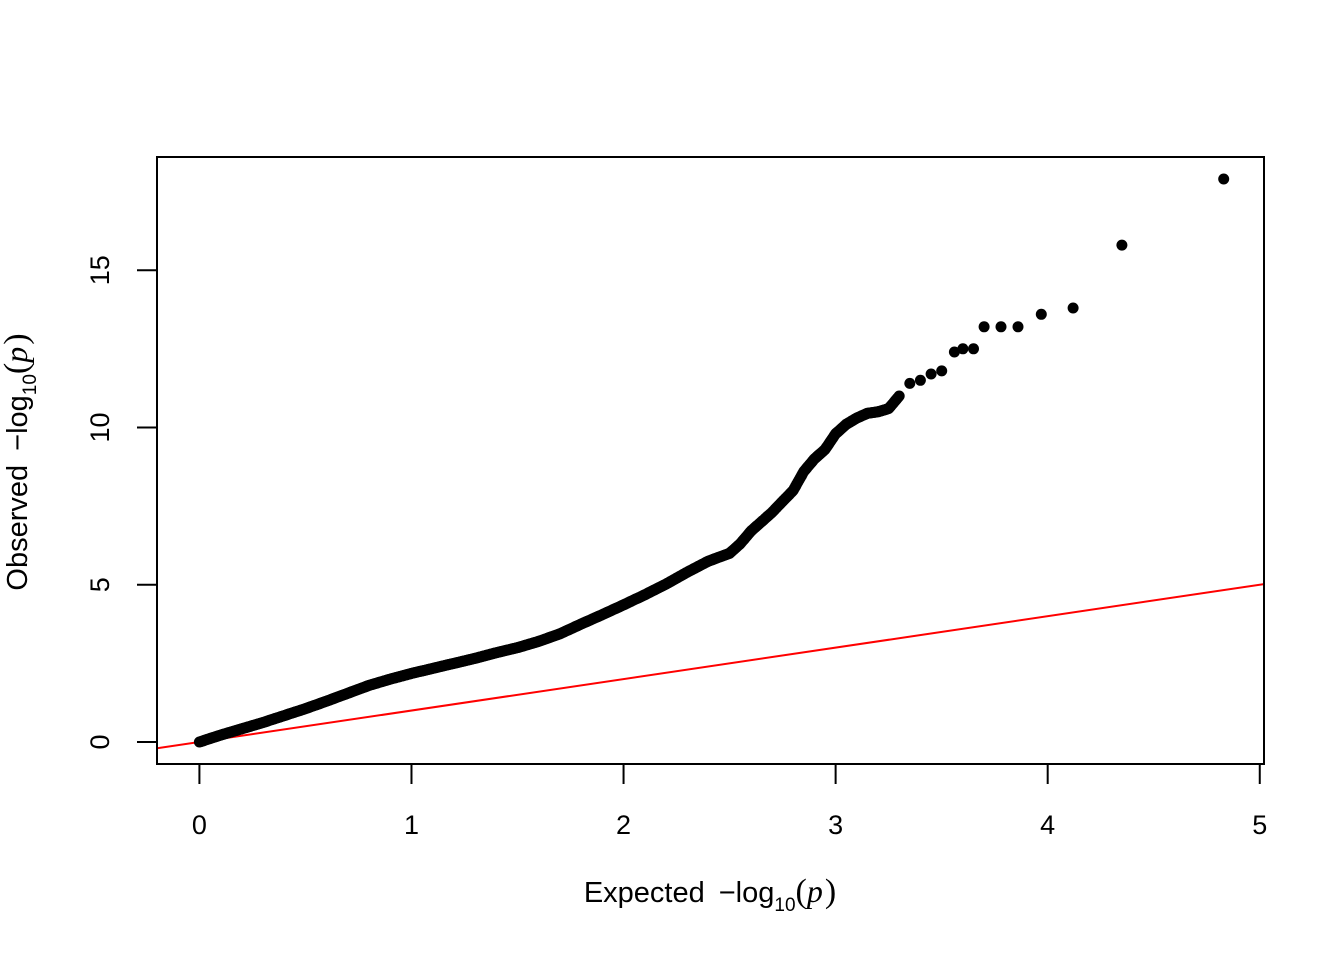 Image resolution: width=1344 pixels, height=960 pixels. I want to click on y-axis-title-fn: log, so click(18, 414).